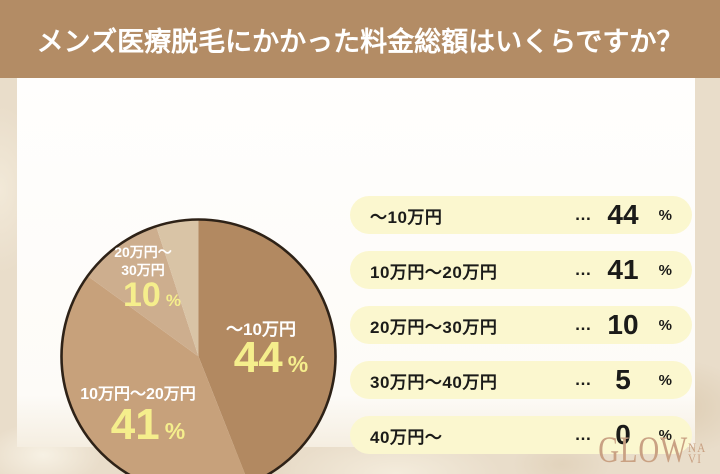 The width and height of the screenshot is (720, 474). What do you see at coordinates (623, 379) in the screenshot?
I see `legend-value: 5` at bounding box center [623, 379].